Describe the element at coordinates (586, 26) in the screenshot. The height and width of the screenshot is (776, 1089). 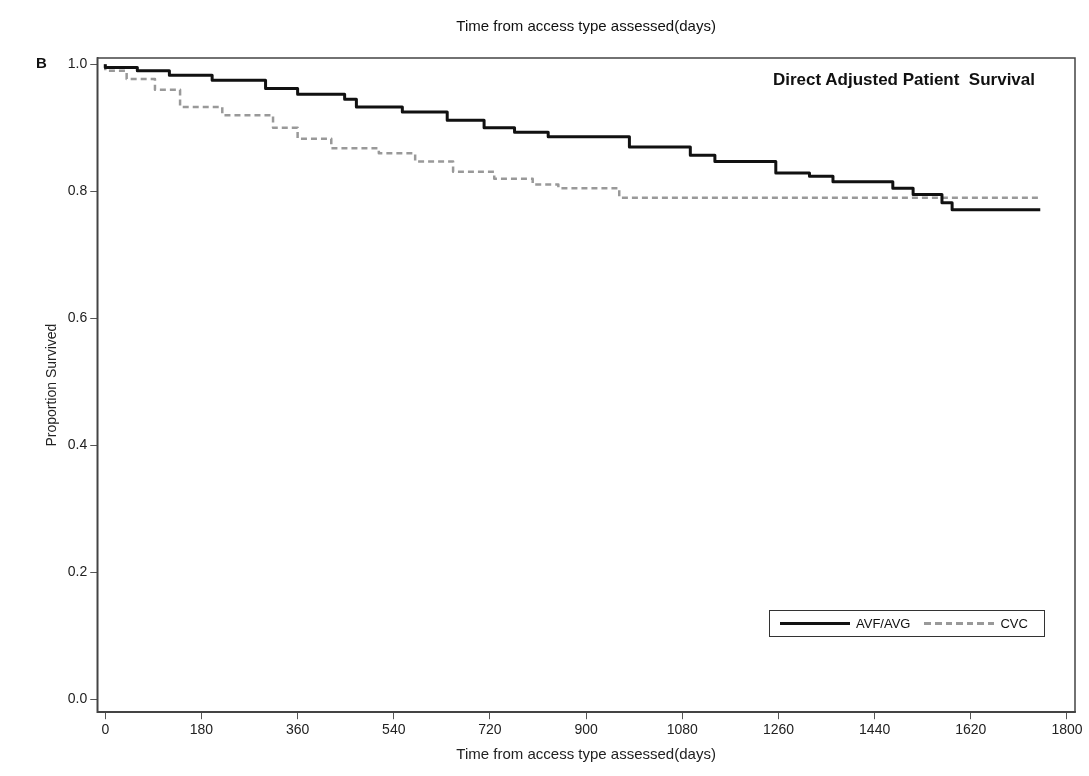
I see `text: Time from access type assessed(days)` at that location.